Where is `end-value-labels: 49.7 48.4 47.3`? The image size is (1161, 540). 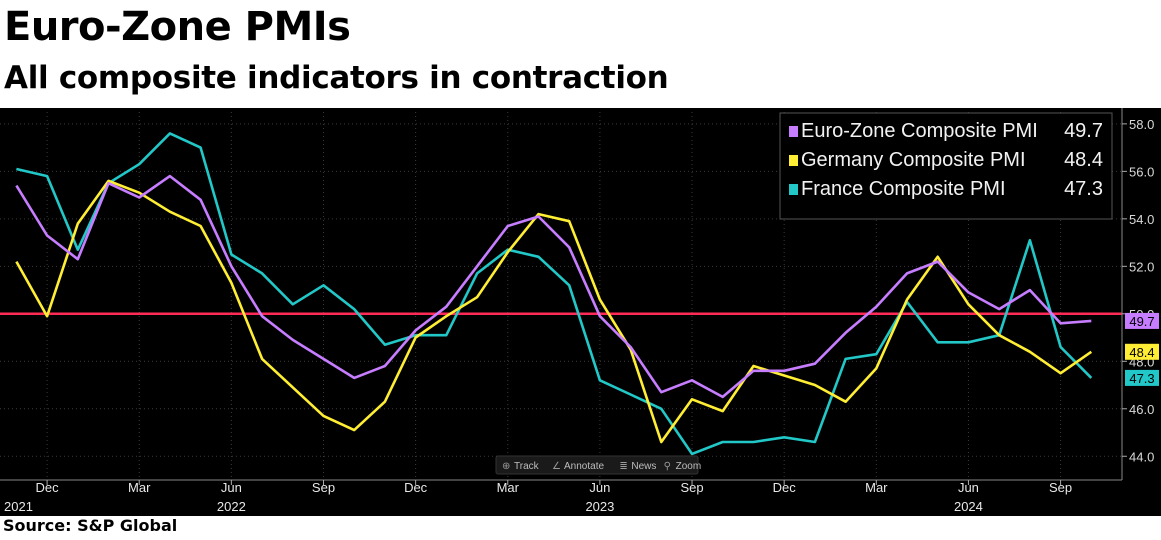
end-value-labels: 49.7 48.4 47.3 is located at coordinates (1142, 349).